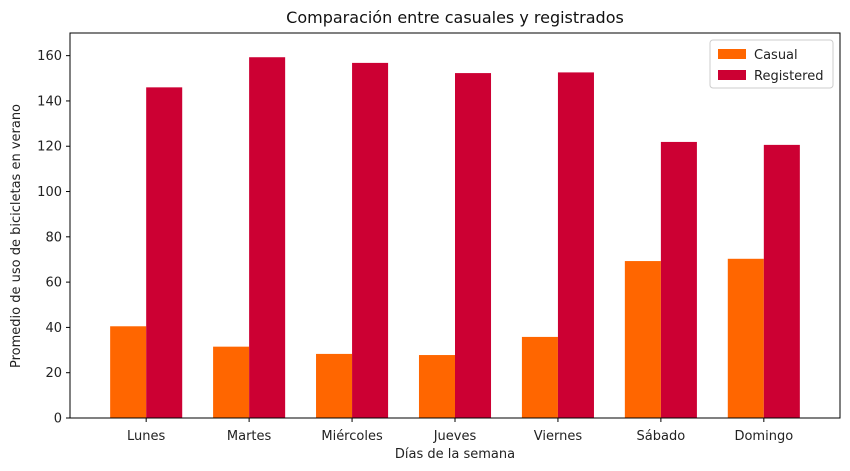 This screenshot has width=850, height=471. Describe the element at coordinates (16, 236) in the screenshot. I see `y-axis-title: Promedio de uso de bicicletas en verano` at that location.